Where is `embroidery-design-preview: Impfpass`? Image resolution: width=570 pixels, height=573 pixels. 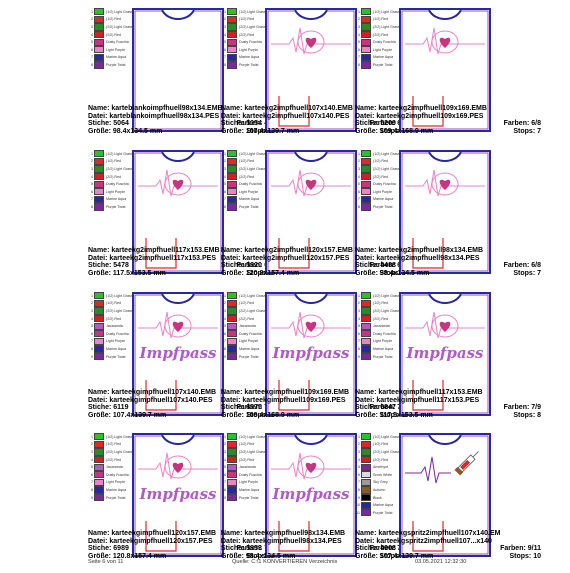
embroidery-design-preview: Impfpass is located at coordinates (445, 356).